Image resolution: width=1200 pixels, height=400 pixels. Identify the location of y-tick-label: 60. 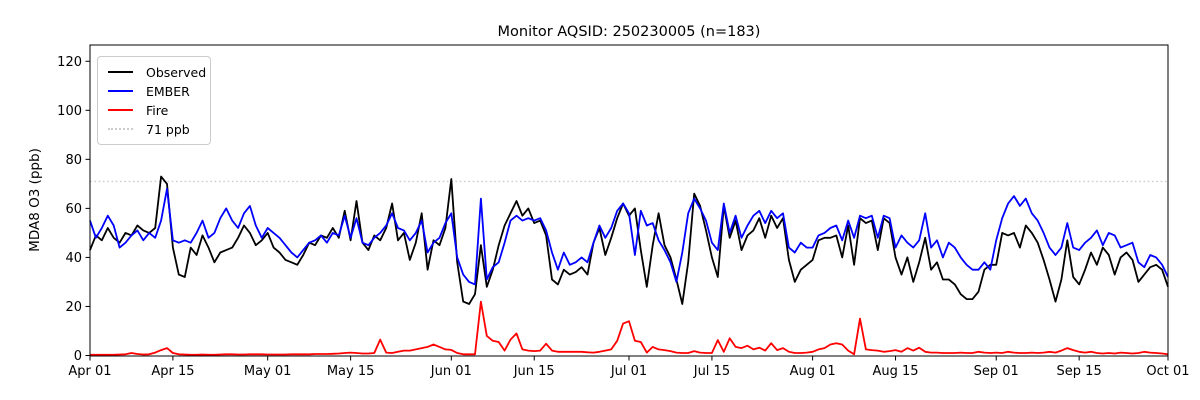
(73, 209).